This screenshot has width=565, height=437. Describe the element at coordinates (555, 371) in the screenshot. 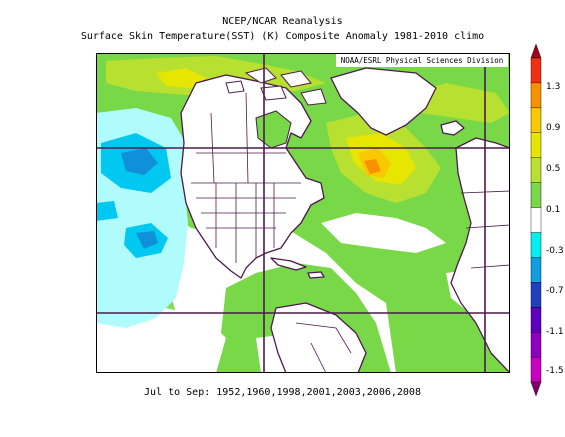

I see `tick-label: -1.5` at that location.